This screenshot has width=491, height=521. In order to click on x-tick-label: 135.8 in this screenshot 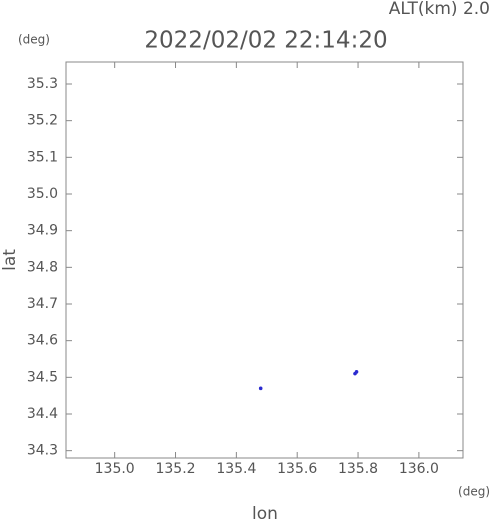, I will do `click(358, 469)`.